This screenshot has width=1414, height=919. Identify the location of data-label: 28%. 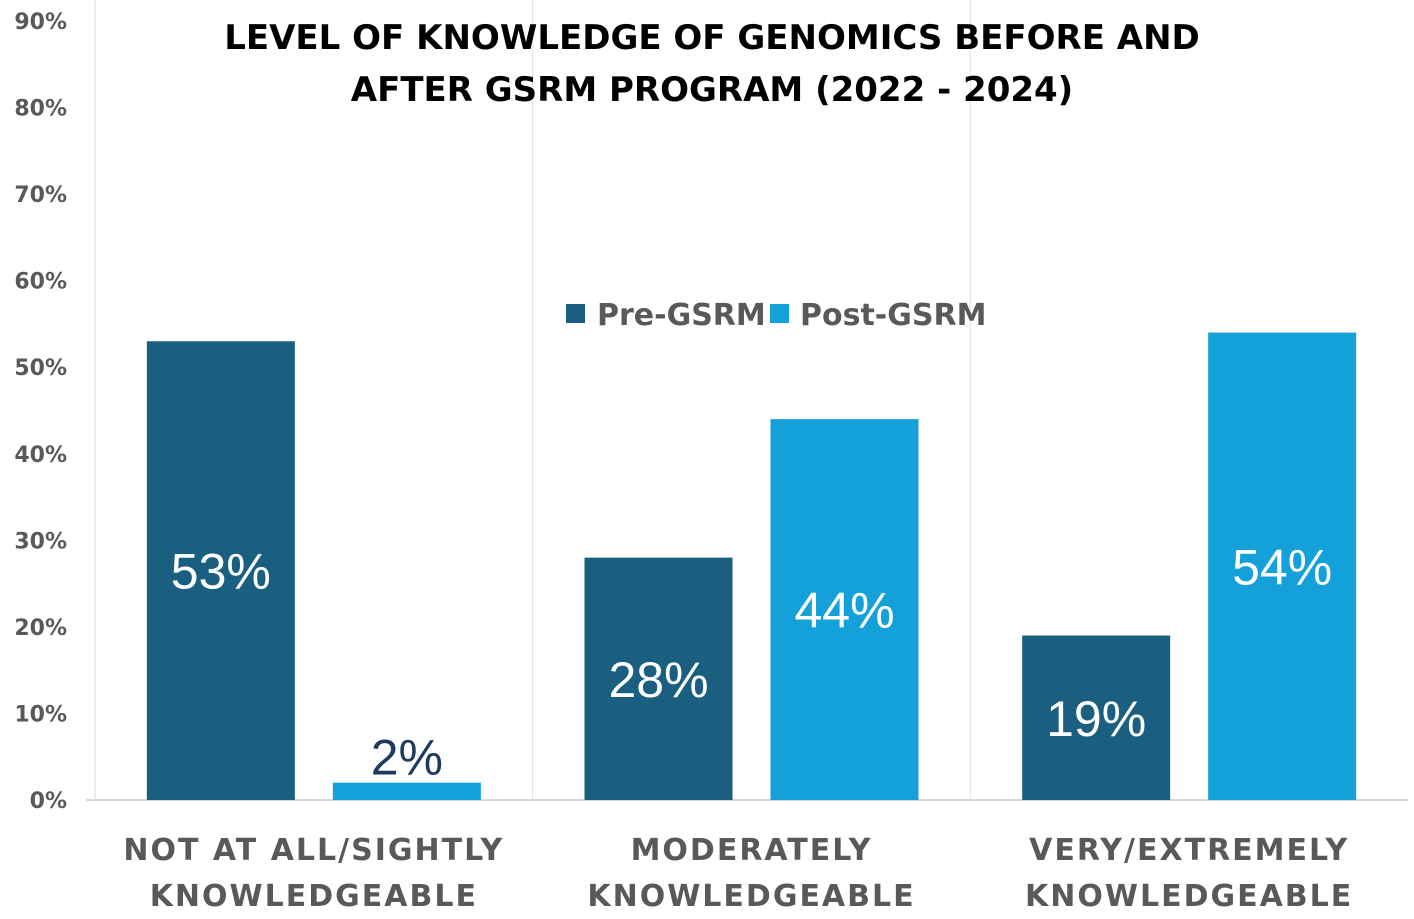
(658, 680).